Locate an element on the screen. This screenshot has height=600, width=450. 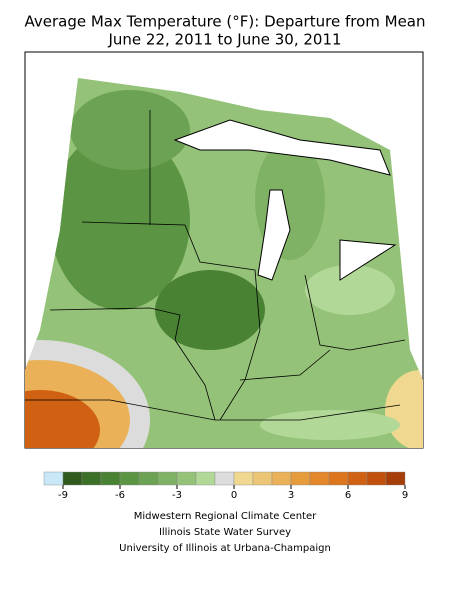
tick-label: -9 is located at coordinates (63, 495).